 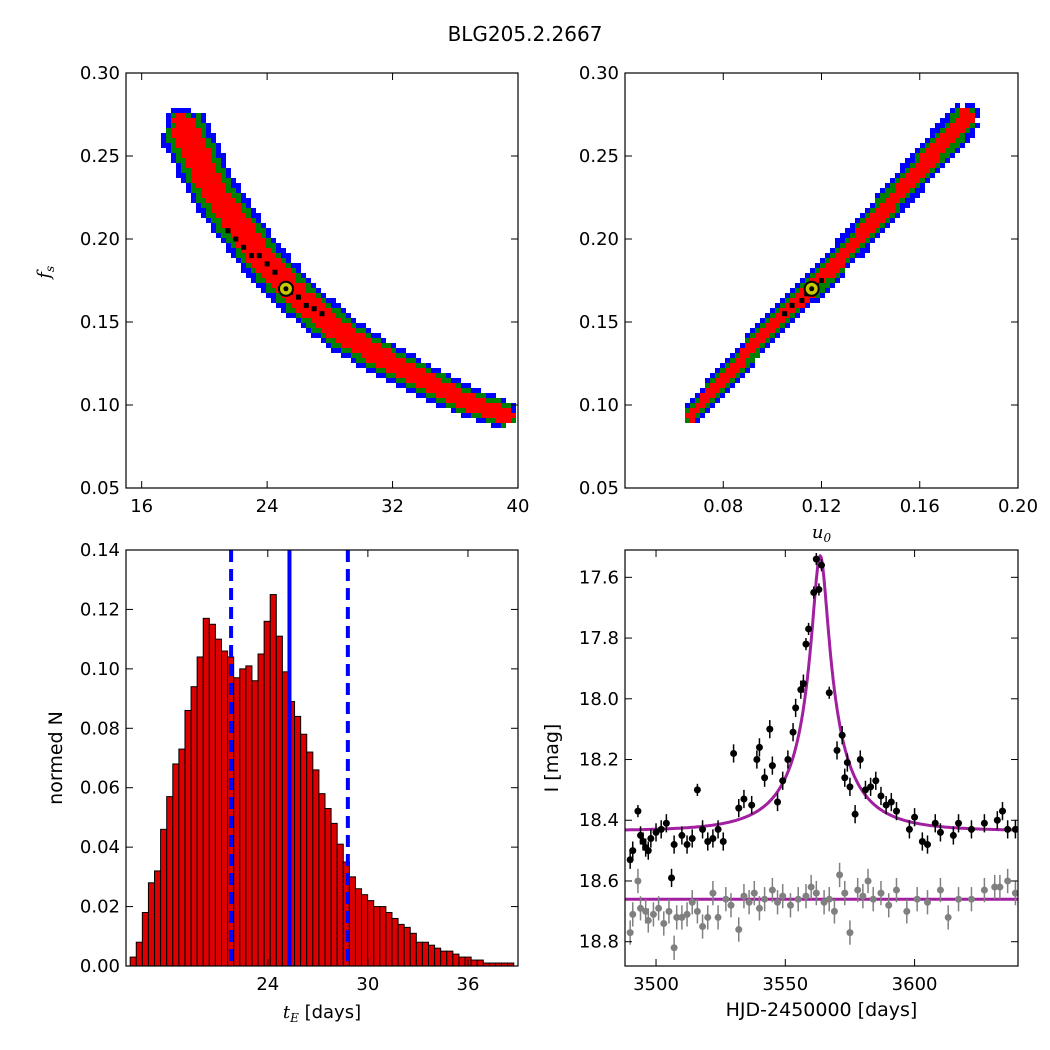 What do you see at coordinates (812, 289) in the screenshot?
I see `best-fit-center` at bounding box center [812, 289].